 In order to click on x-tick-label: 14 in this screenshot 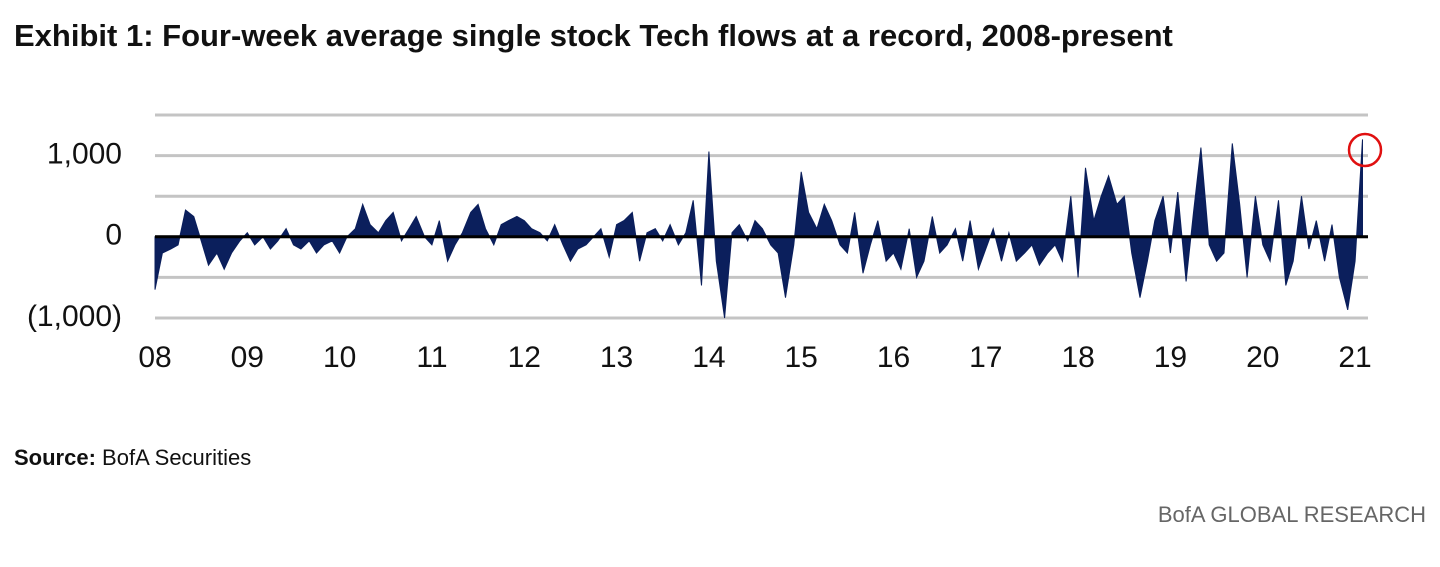, I will do `click(708, 357)`.